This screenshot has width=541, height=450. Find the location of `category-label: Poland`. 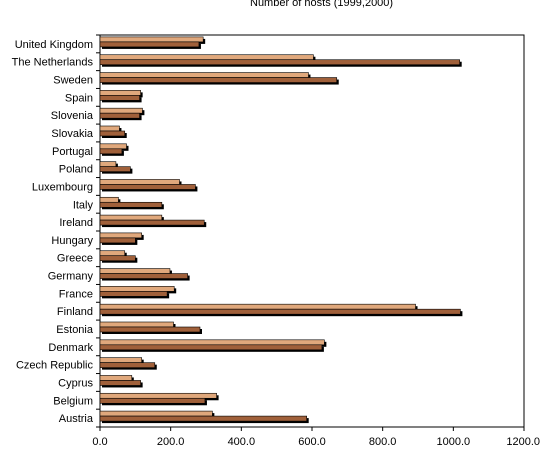

category-label: Poland is located at coordinates (76, 170).